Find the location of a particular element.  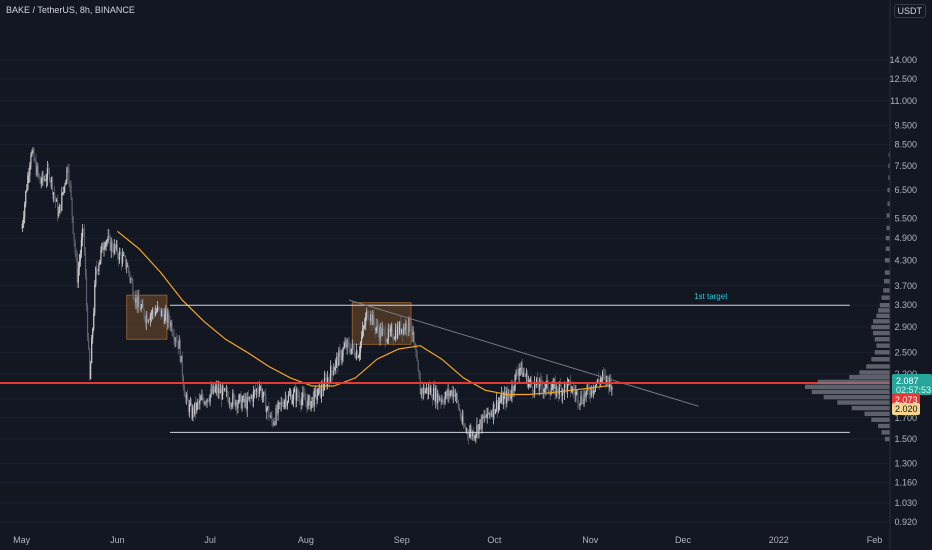

time-tick-label: 2022 is located at coordinates (779, 540).